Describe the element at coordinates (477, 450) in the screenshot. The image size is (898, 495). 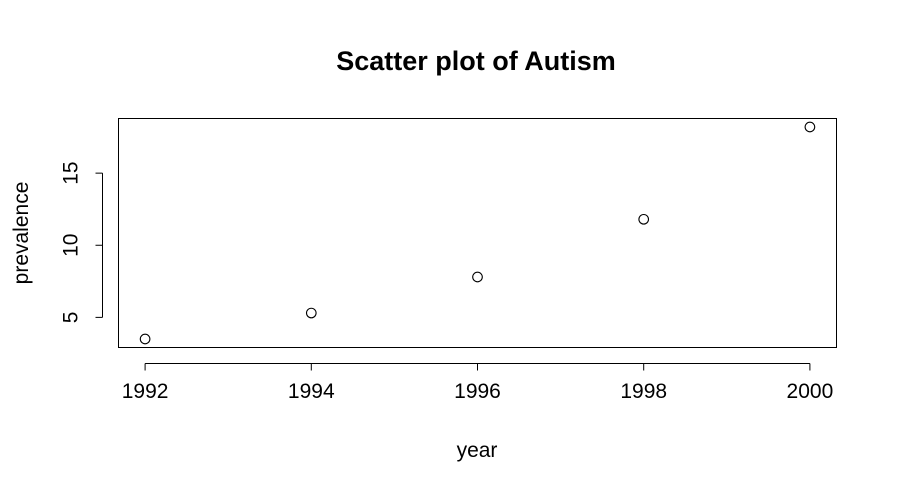
I see `x-axis-label: year` at that location.